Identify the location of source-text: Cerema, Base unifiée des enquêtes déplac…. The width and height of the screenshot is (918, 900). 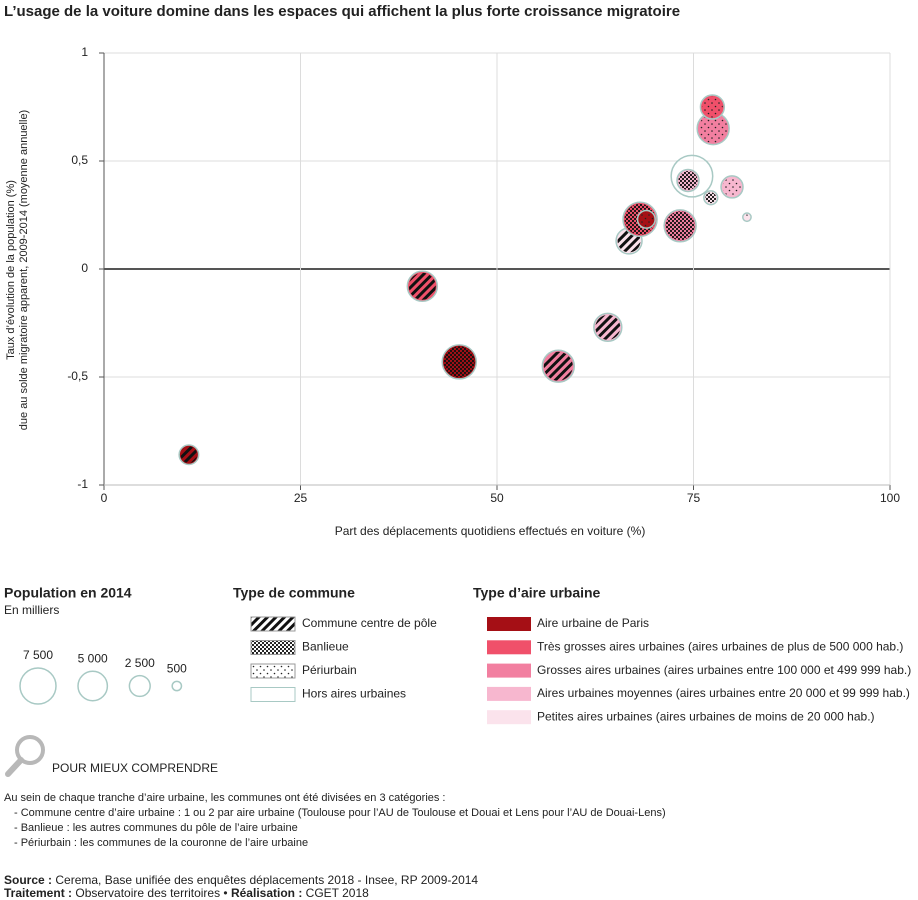
(266, 880).